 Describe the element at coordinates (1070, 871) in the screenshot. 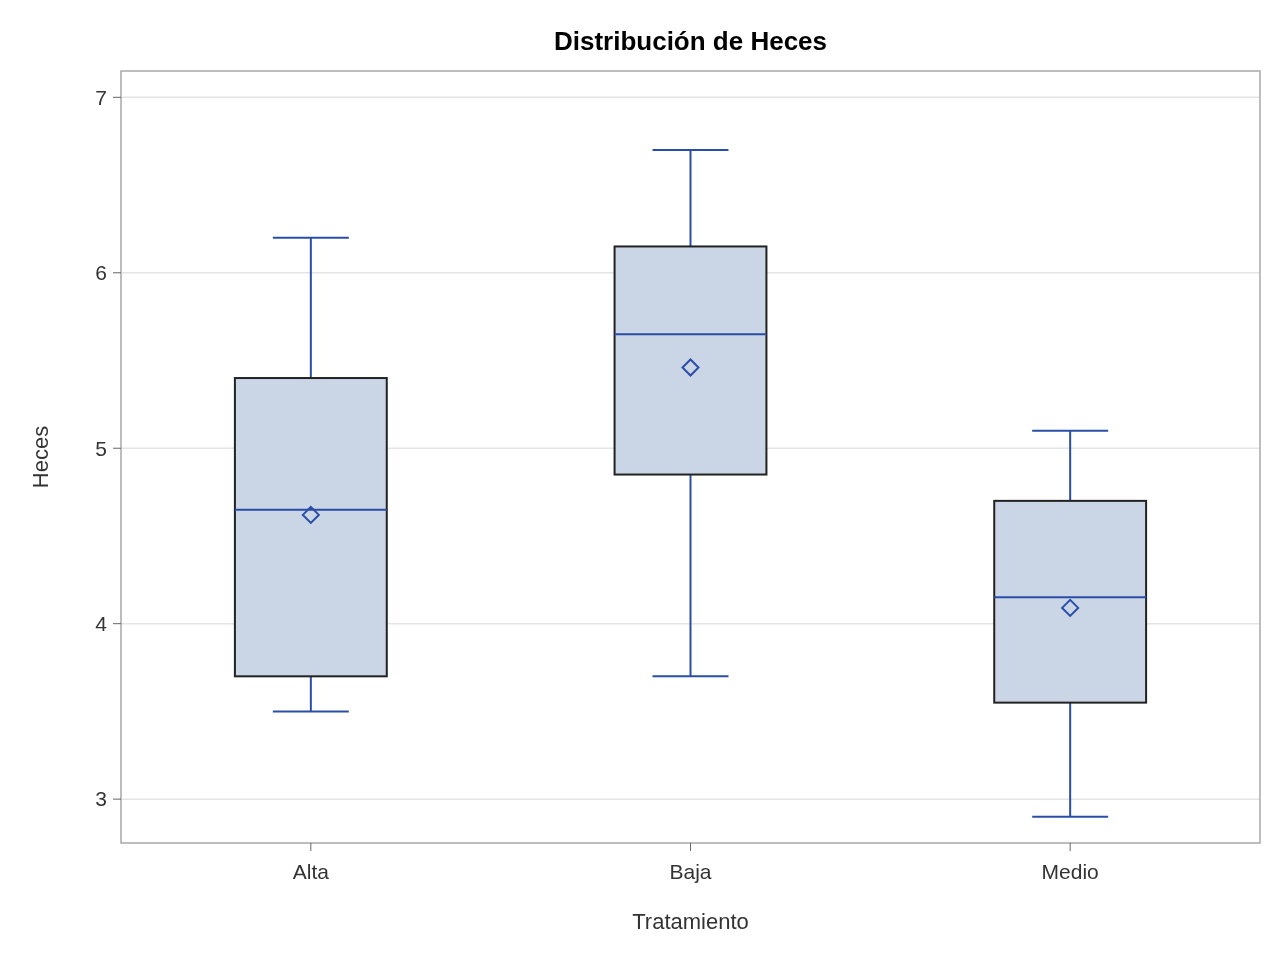

I see `x-tick-label: Medio` at that location.